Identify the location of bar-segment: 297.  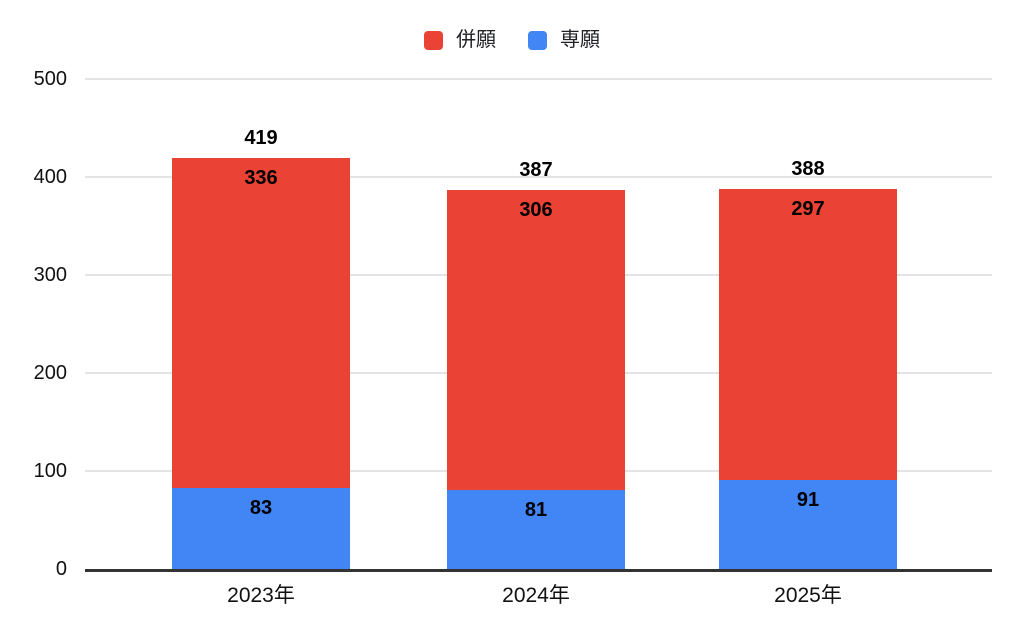
(808, 334).